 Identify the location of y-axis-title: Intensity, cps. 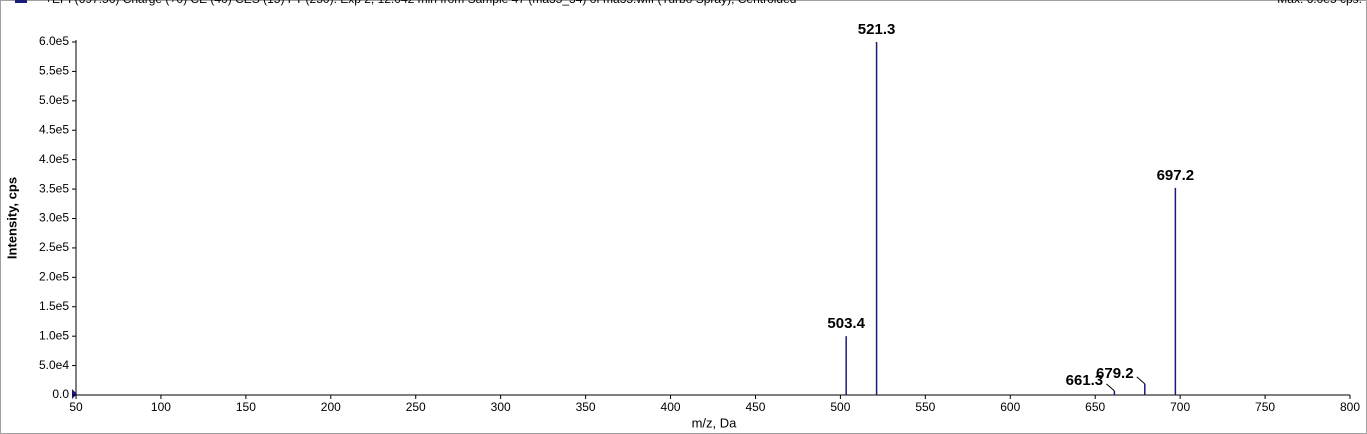
(11, 218).